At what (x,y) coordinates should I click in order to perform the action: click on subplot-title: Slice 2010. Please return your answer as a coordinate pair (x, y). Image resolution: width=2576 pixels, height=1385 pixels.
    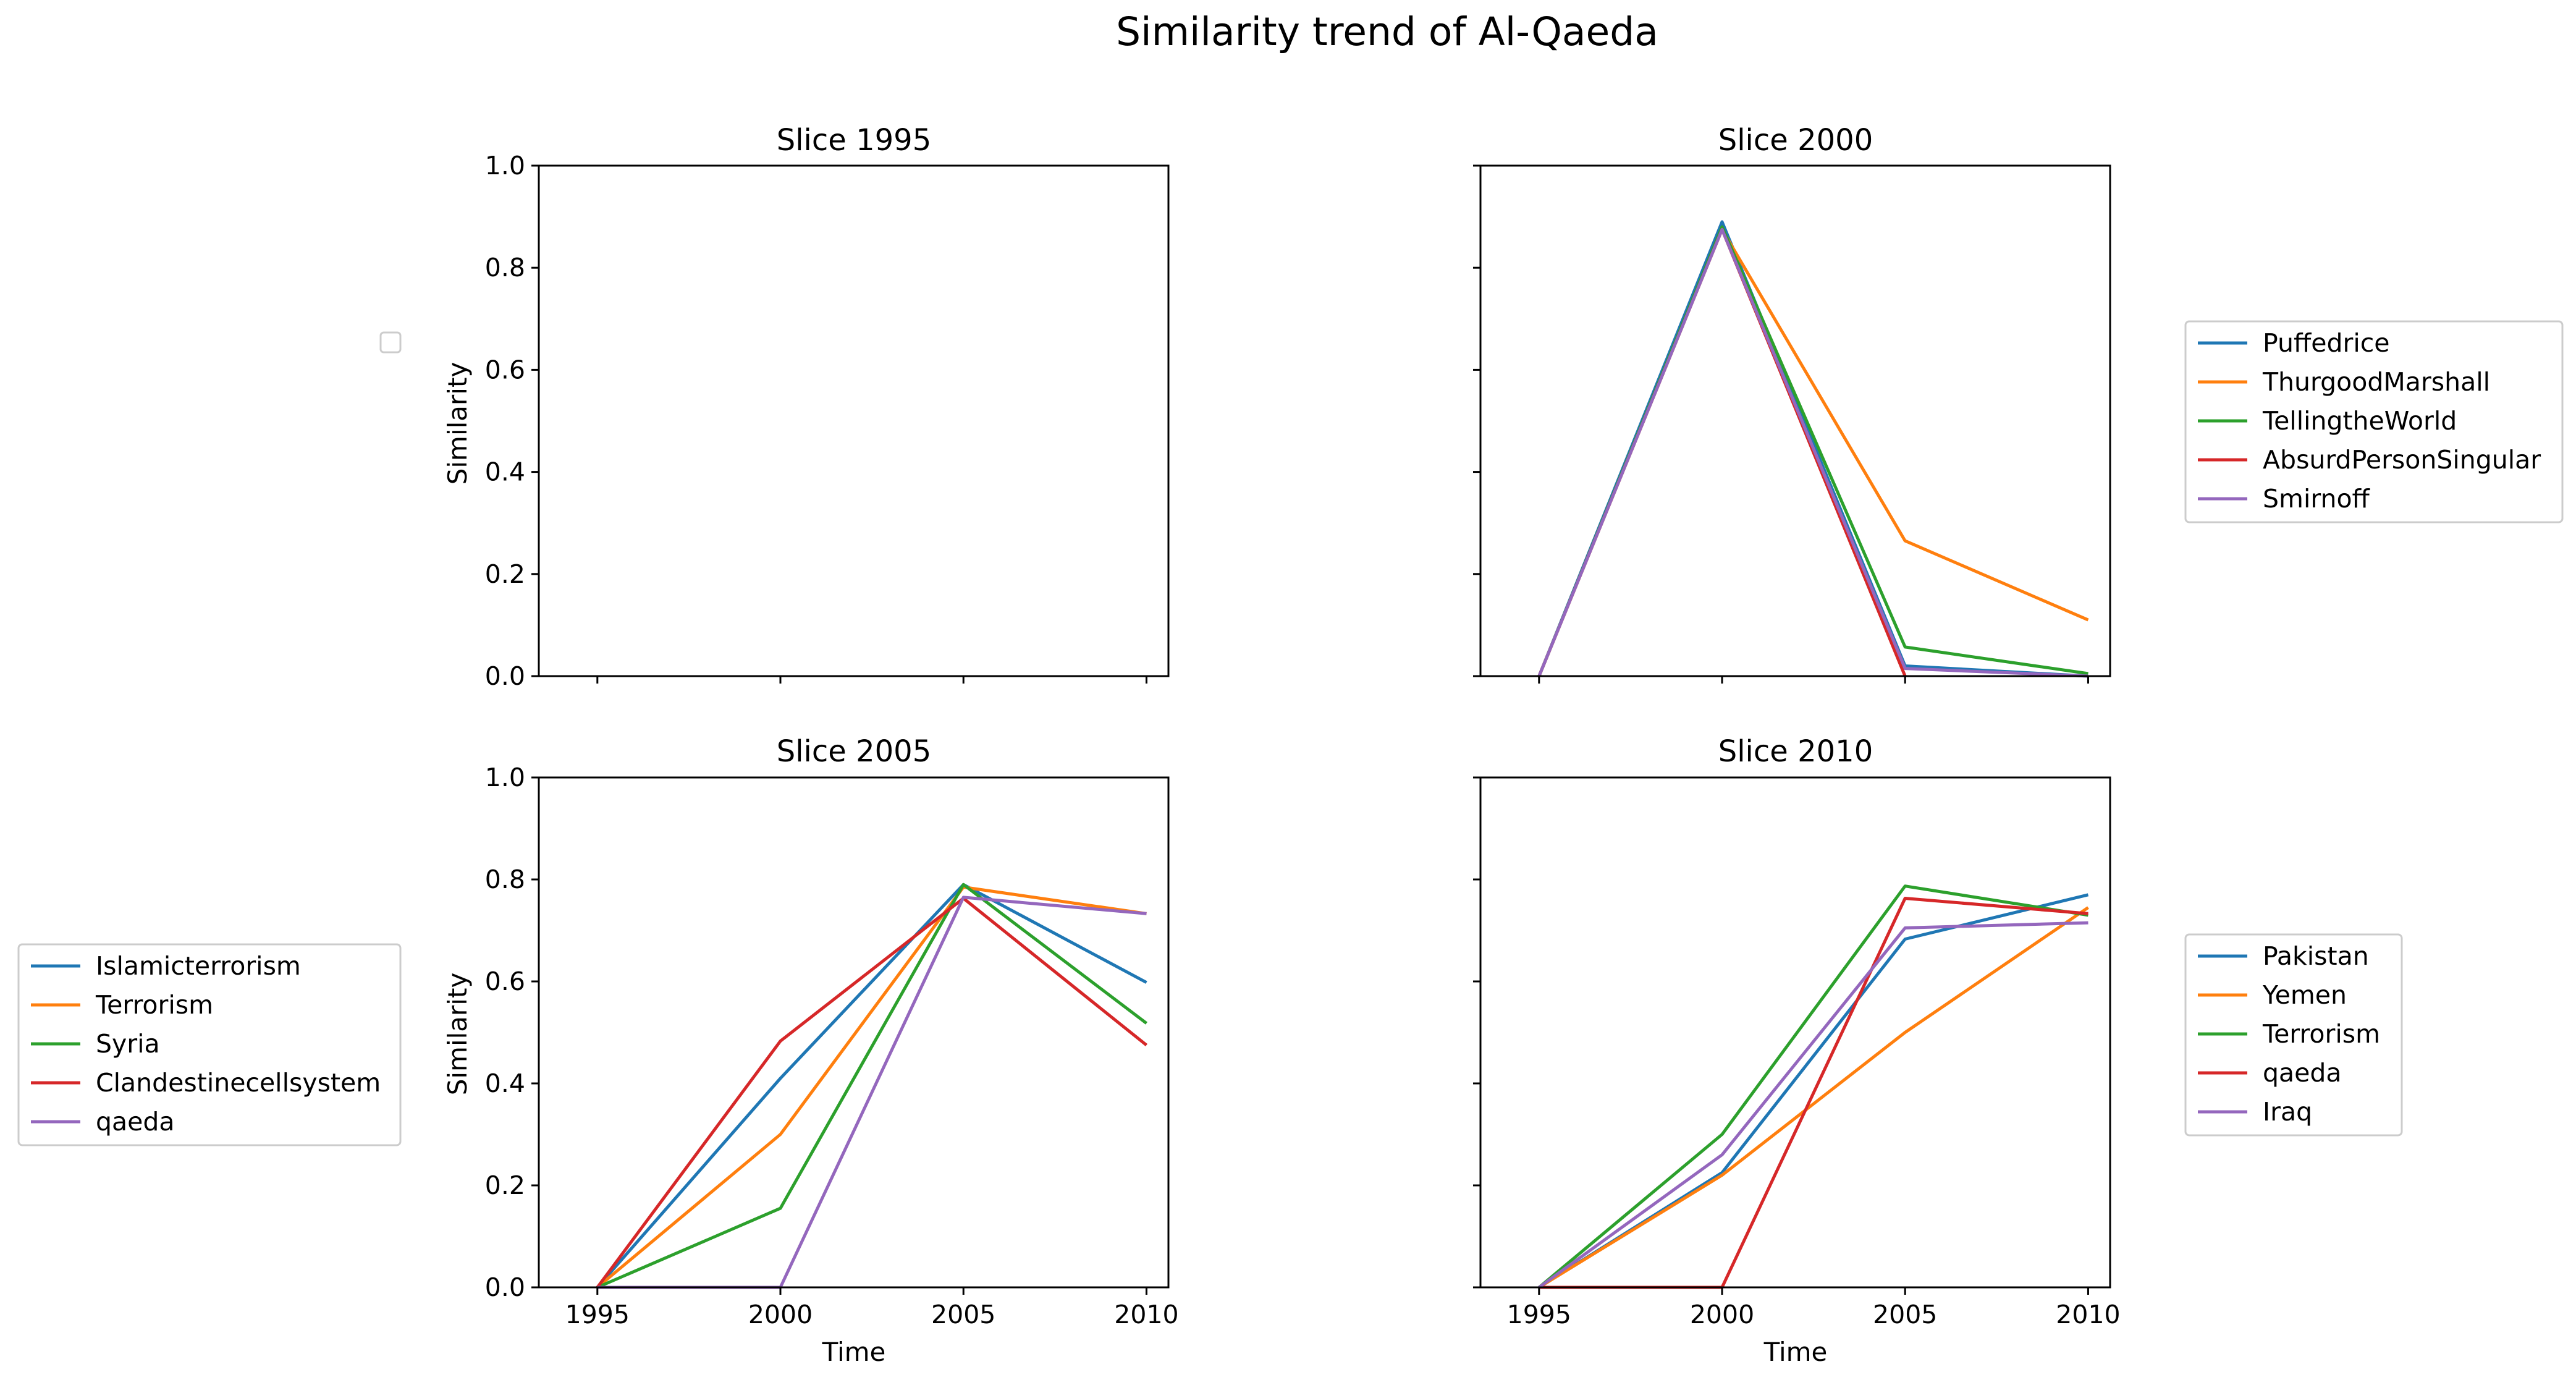
    Looking at the image, I should click on (1795, 751).